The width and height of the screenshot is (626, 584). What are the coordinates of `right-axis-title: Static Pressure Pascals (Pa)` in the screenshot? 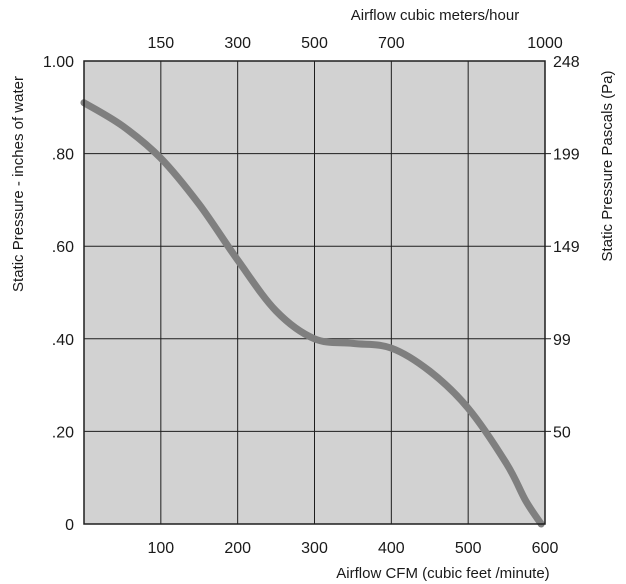 It's located at (607, 166).